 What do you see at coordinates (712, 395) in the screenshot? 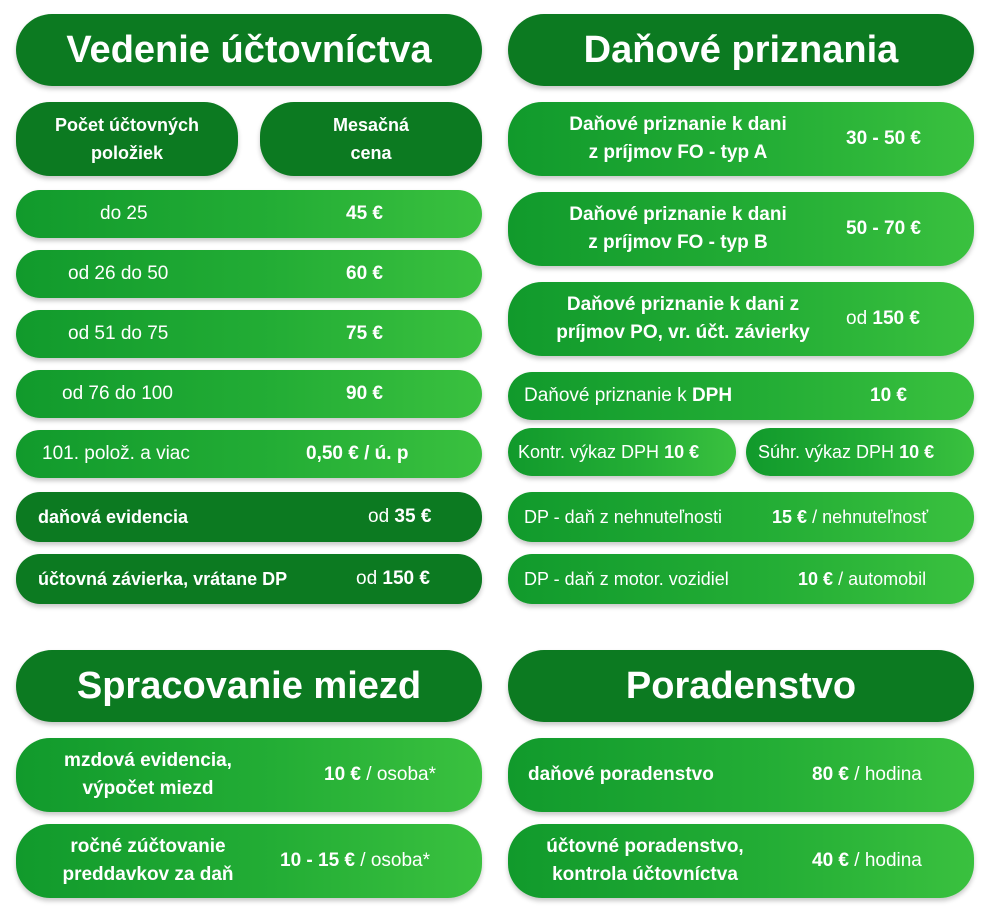
I see `tax-vat-label-bold: DPH` at bounding box center [712, 395].